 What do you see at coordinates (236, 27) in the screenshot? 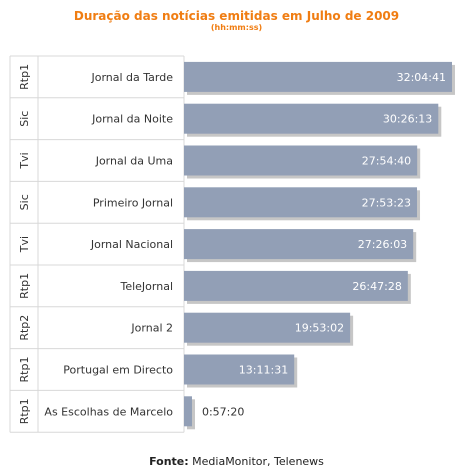
I see `chart-subtitle: (hh:mm:ss)` at bounding box center [236, 27].